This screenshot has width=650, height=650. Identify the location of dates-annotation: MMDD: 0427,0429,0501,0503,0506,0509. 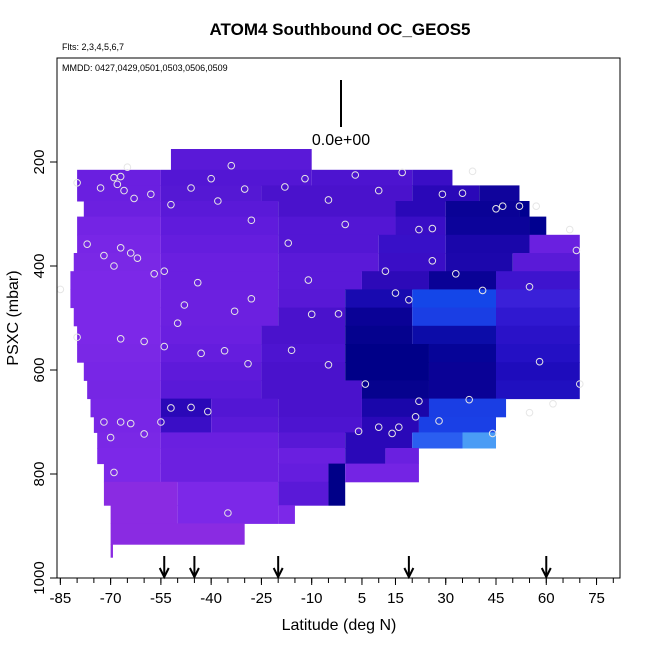
(145, 68).